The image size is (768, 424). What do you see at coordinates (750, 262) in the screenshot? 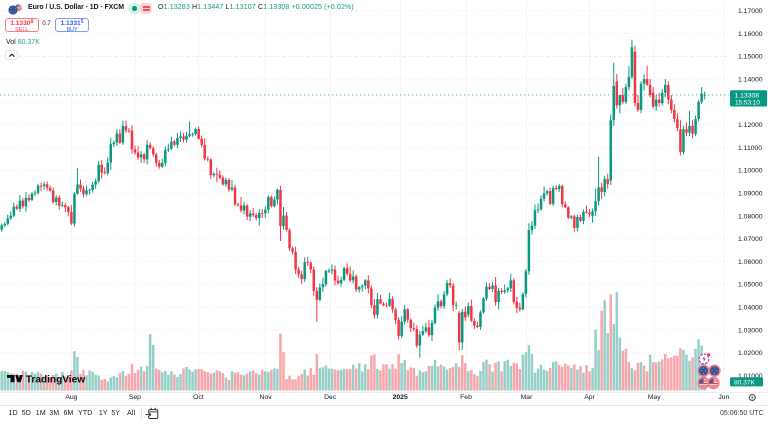
I see `svg-text: 1.06000` at bounding box center [750, 262].